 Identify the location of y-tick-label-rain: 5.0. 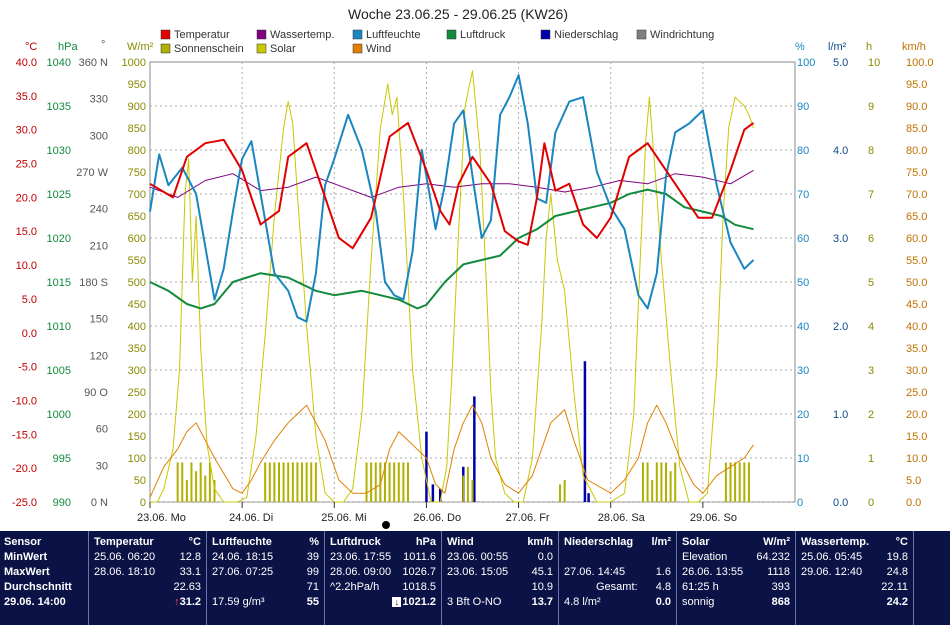
(840, 63).